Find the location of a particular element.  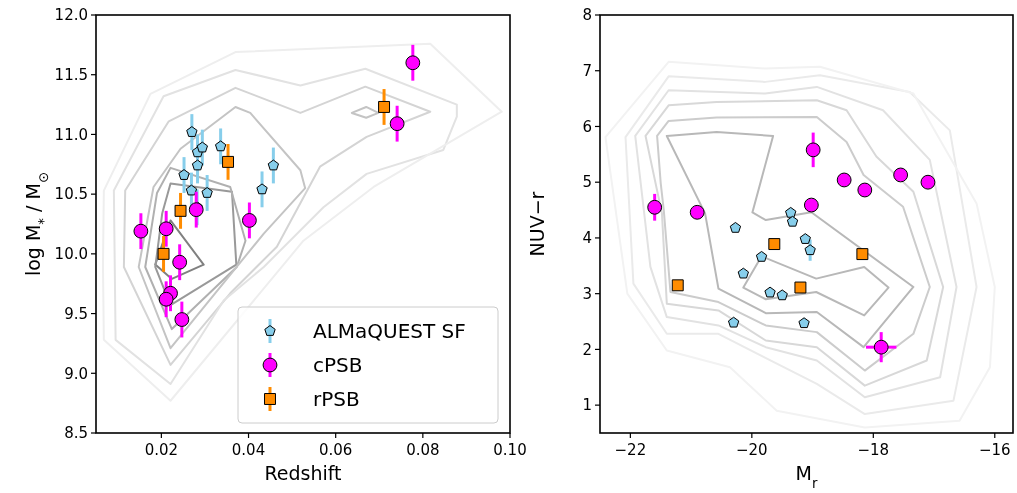

x-axis-title: M$_{r}$ is located at coordinates (806, 476).